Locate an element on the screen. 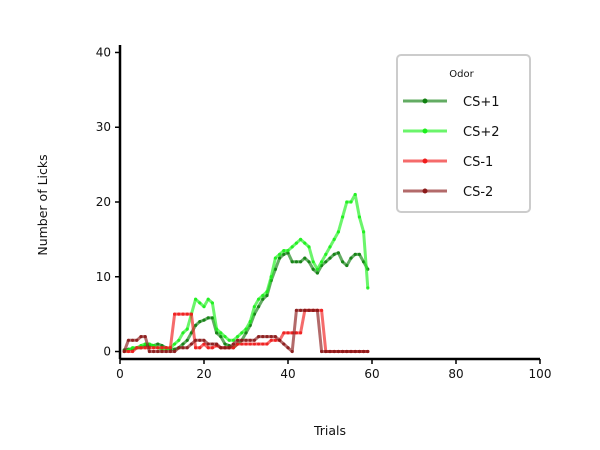 The height and width of the screenshot is (450, 600). legend-item: CS-1 is located at coordinates (448, 162).